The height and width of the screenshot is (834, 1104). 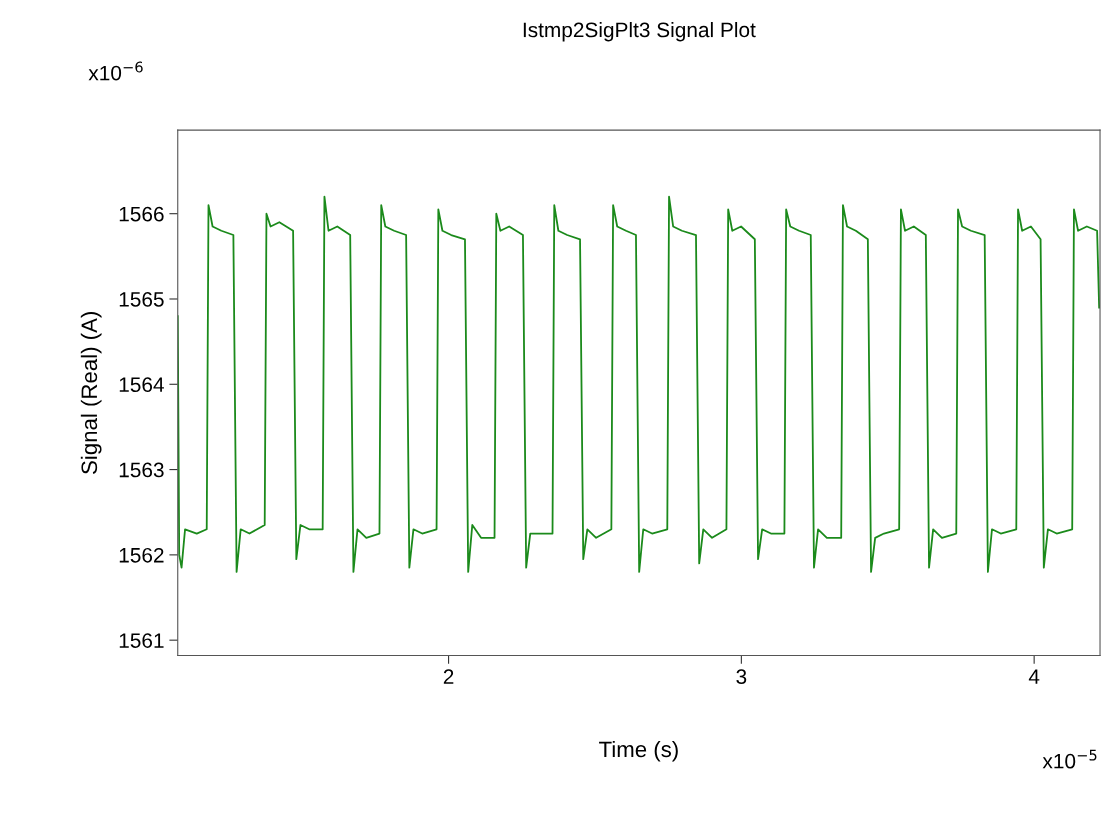 I want to click on y-axis-title: Signal (Real) (A), so click(x=91, y=393).